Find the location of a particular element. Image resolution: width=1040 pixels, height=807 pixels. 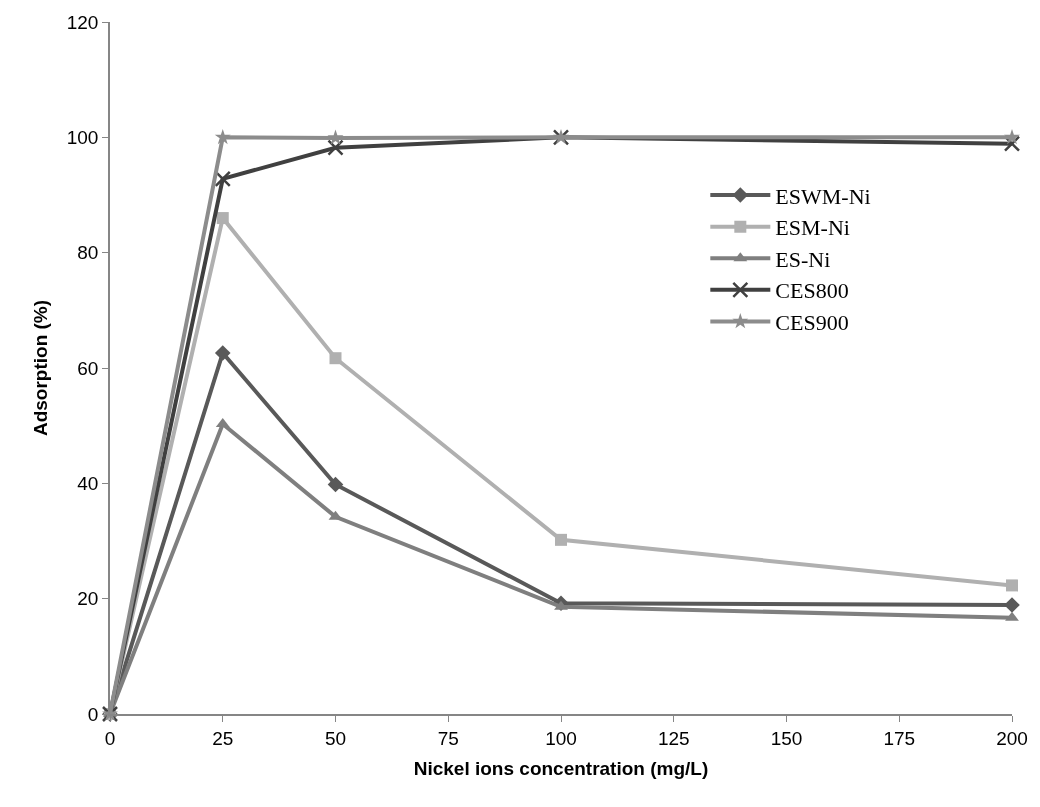

x-tick-label: 0 is located at coordinates (110, 738).